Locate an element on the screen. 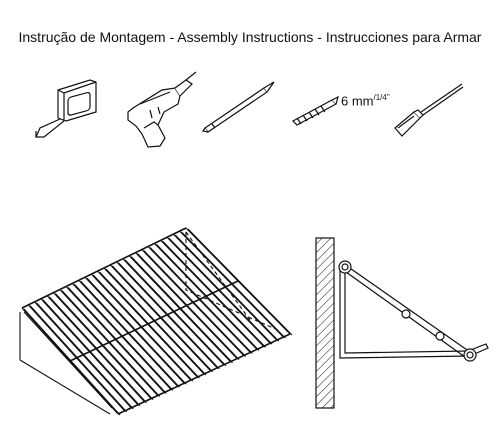 Image resolution: width=500 pixels, height=440 pixels. drill-bit-size: 6 mm is located at coordinates (357, 101).